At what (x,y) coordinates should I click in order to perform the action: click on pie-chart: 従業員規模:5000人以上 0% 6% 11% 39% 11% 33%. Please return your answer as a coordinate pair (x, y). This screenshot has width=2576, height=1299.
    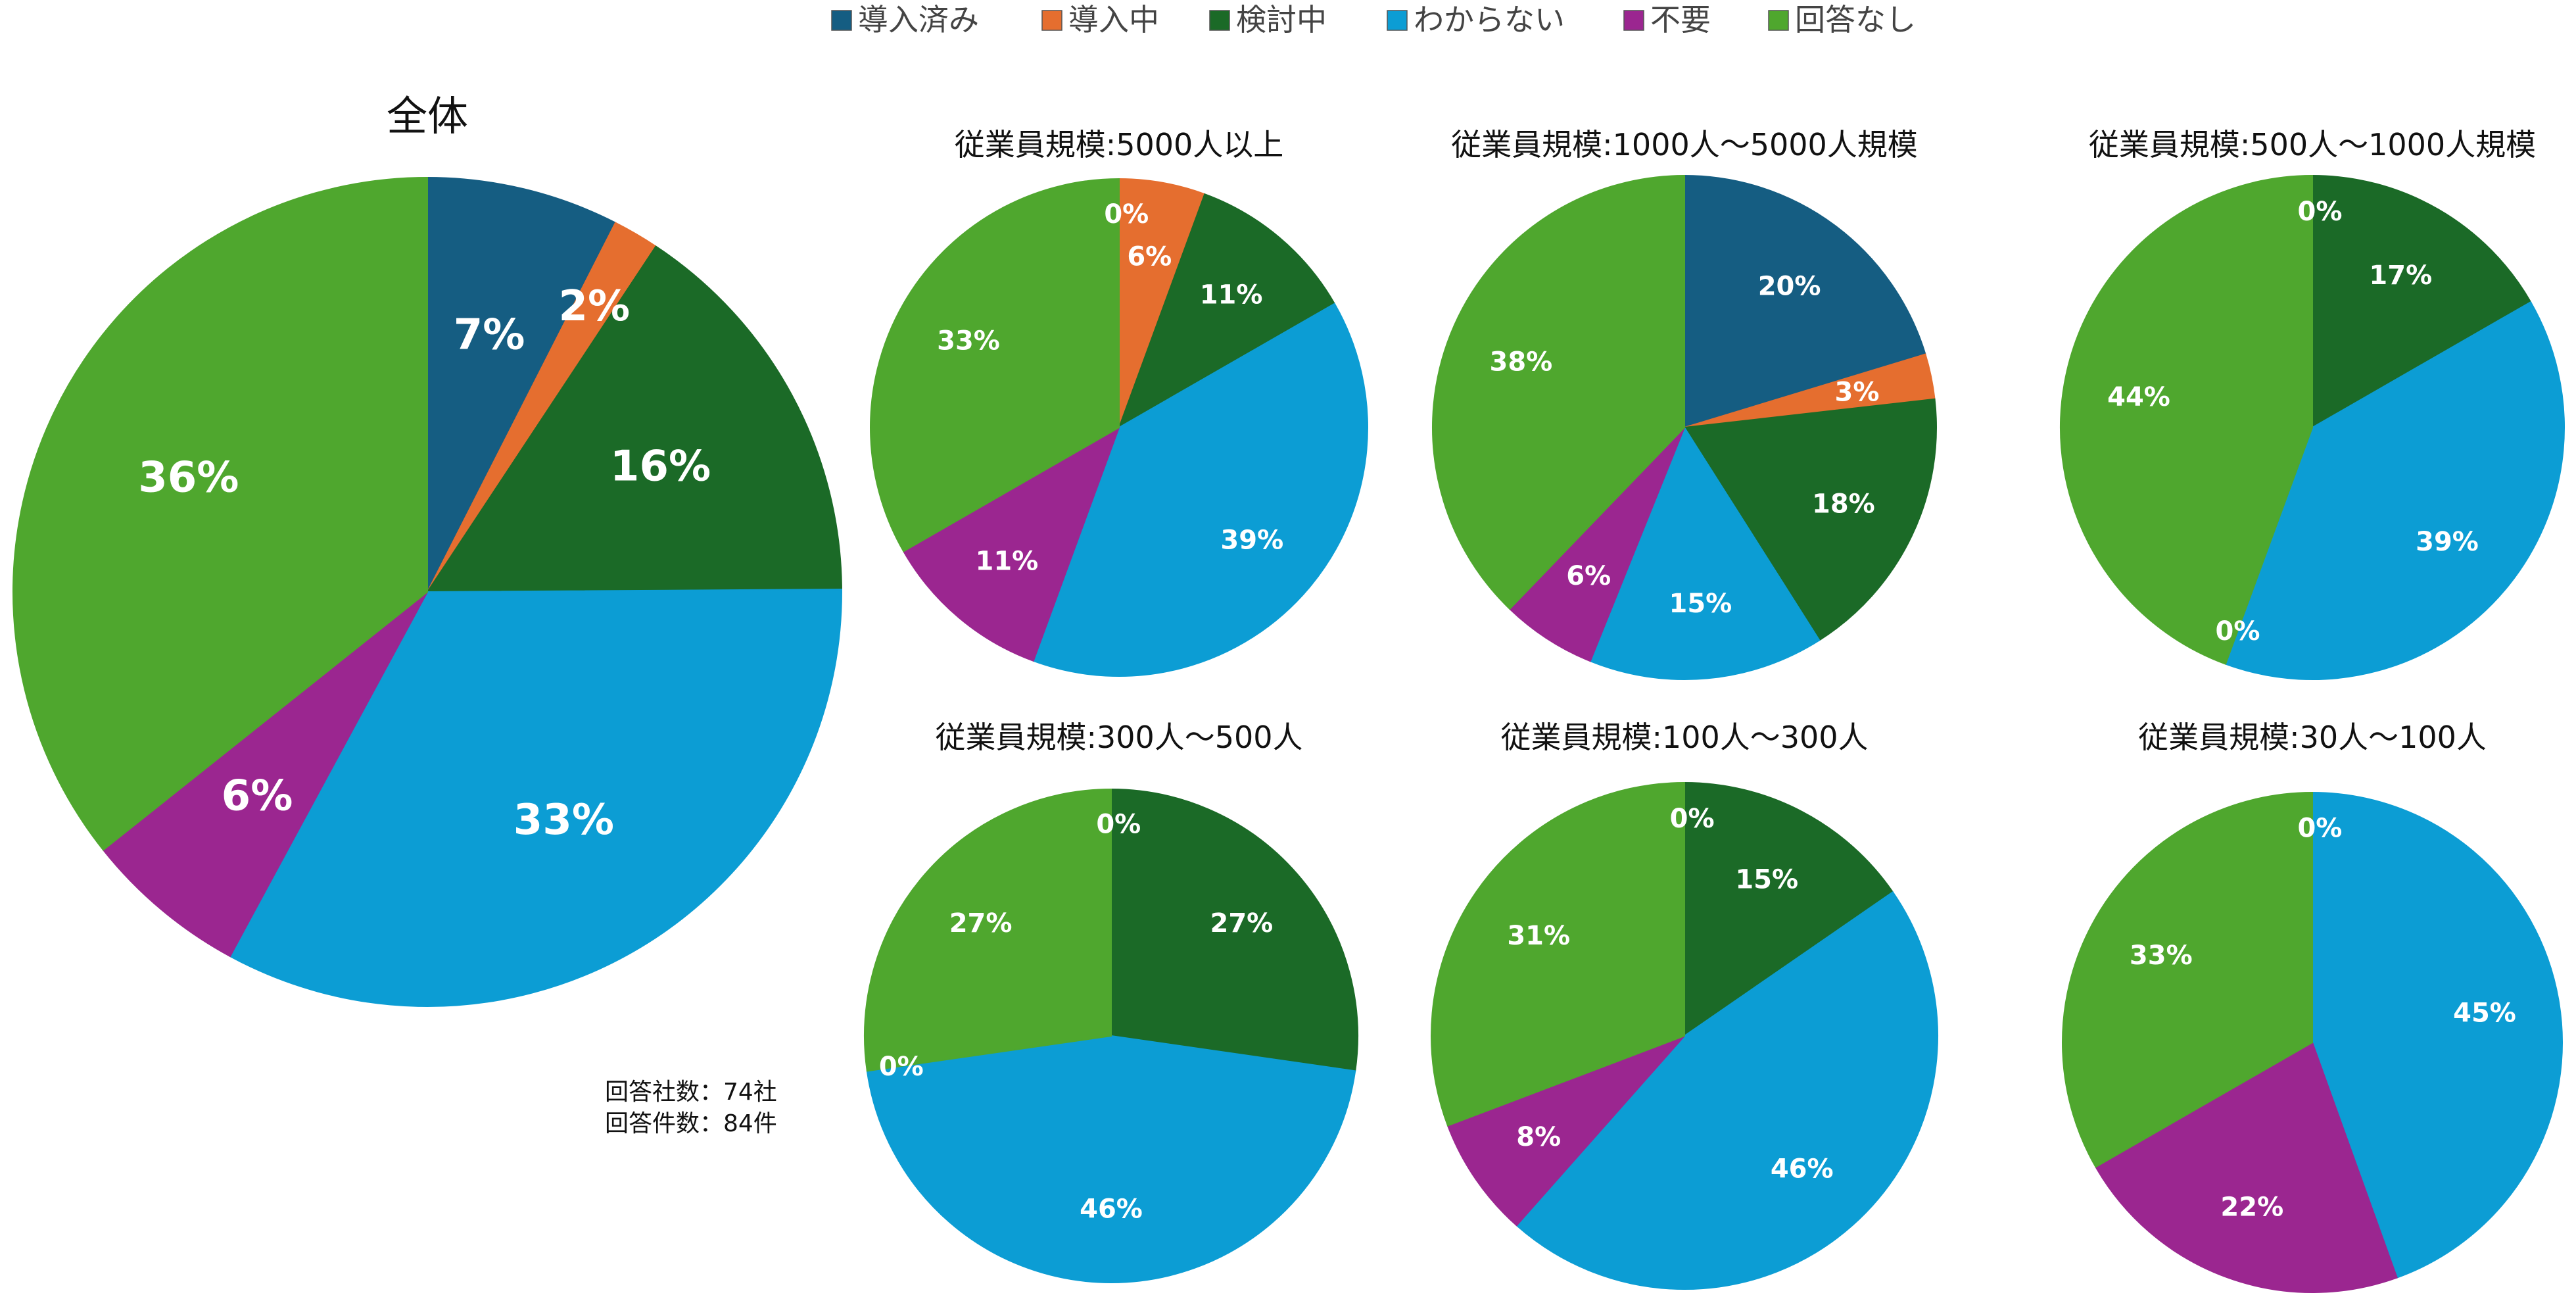
    Looking at the image, I should click on (1119, 402).